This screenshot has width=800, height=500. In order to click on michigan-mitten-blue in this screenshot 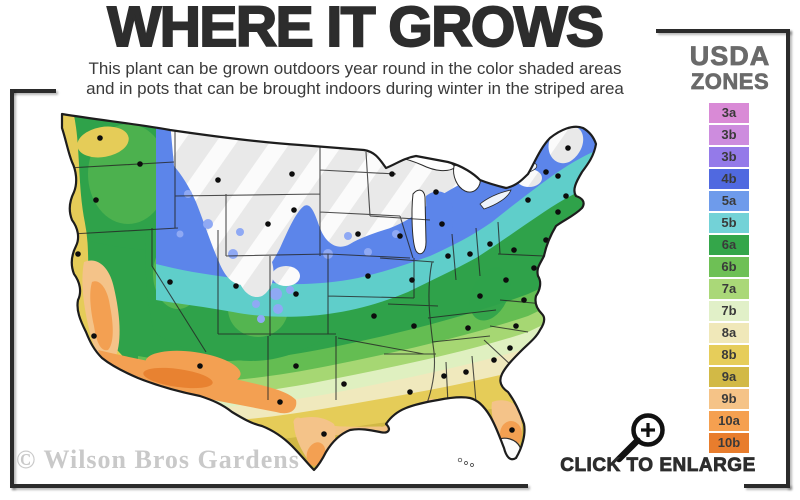, I will do `click(439, 221)`.